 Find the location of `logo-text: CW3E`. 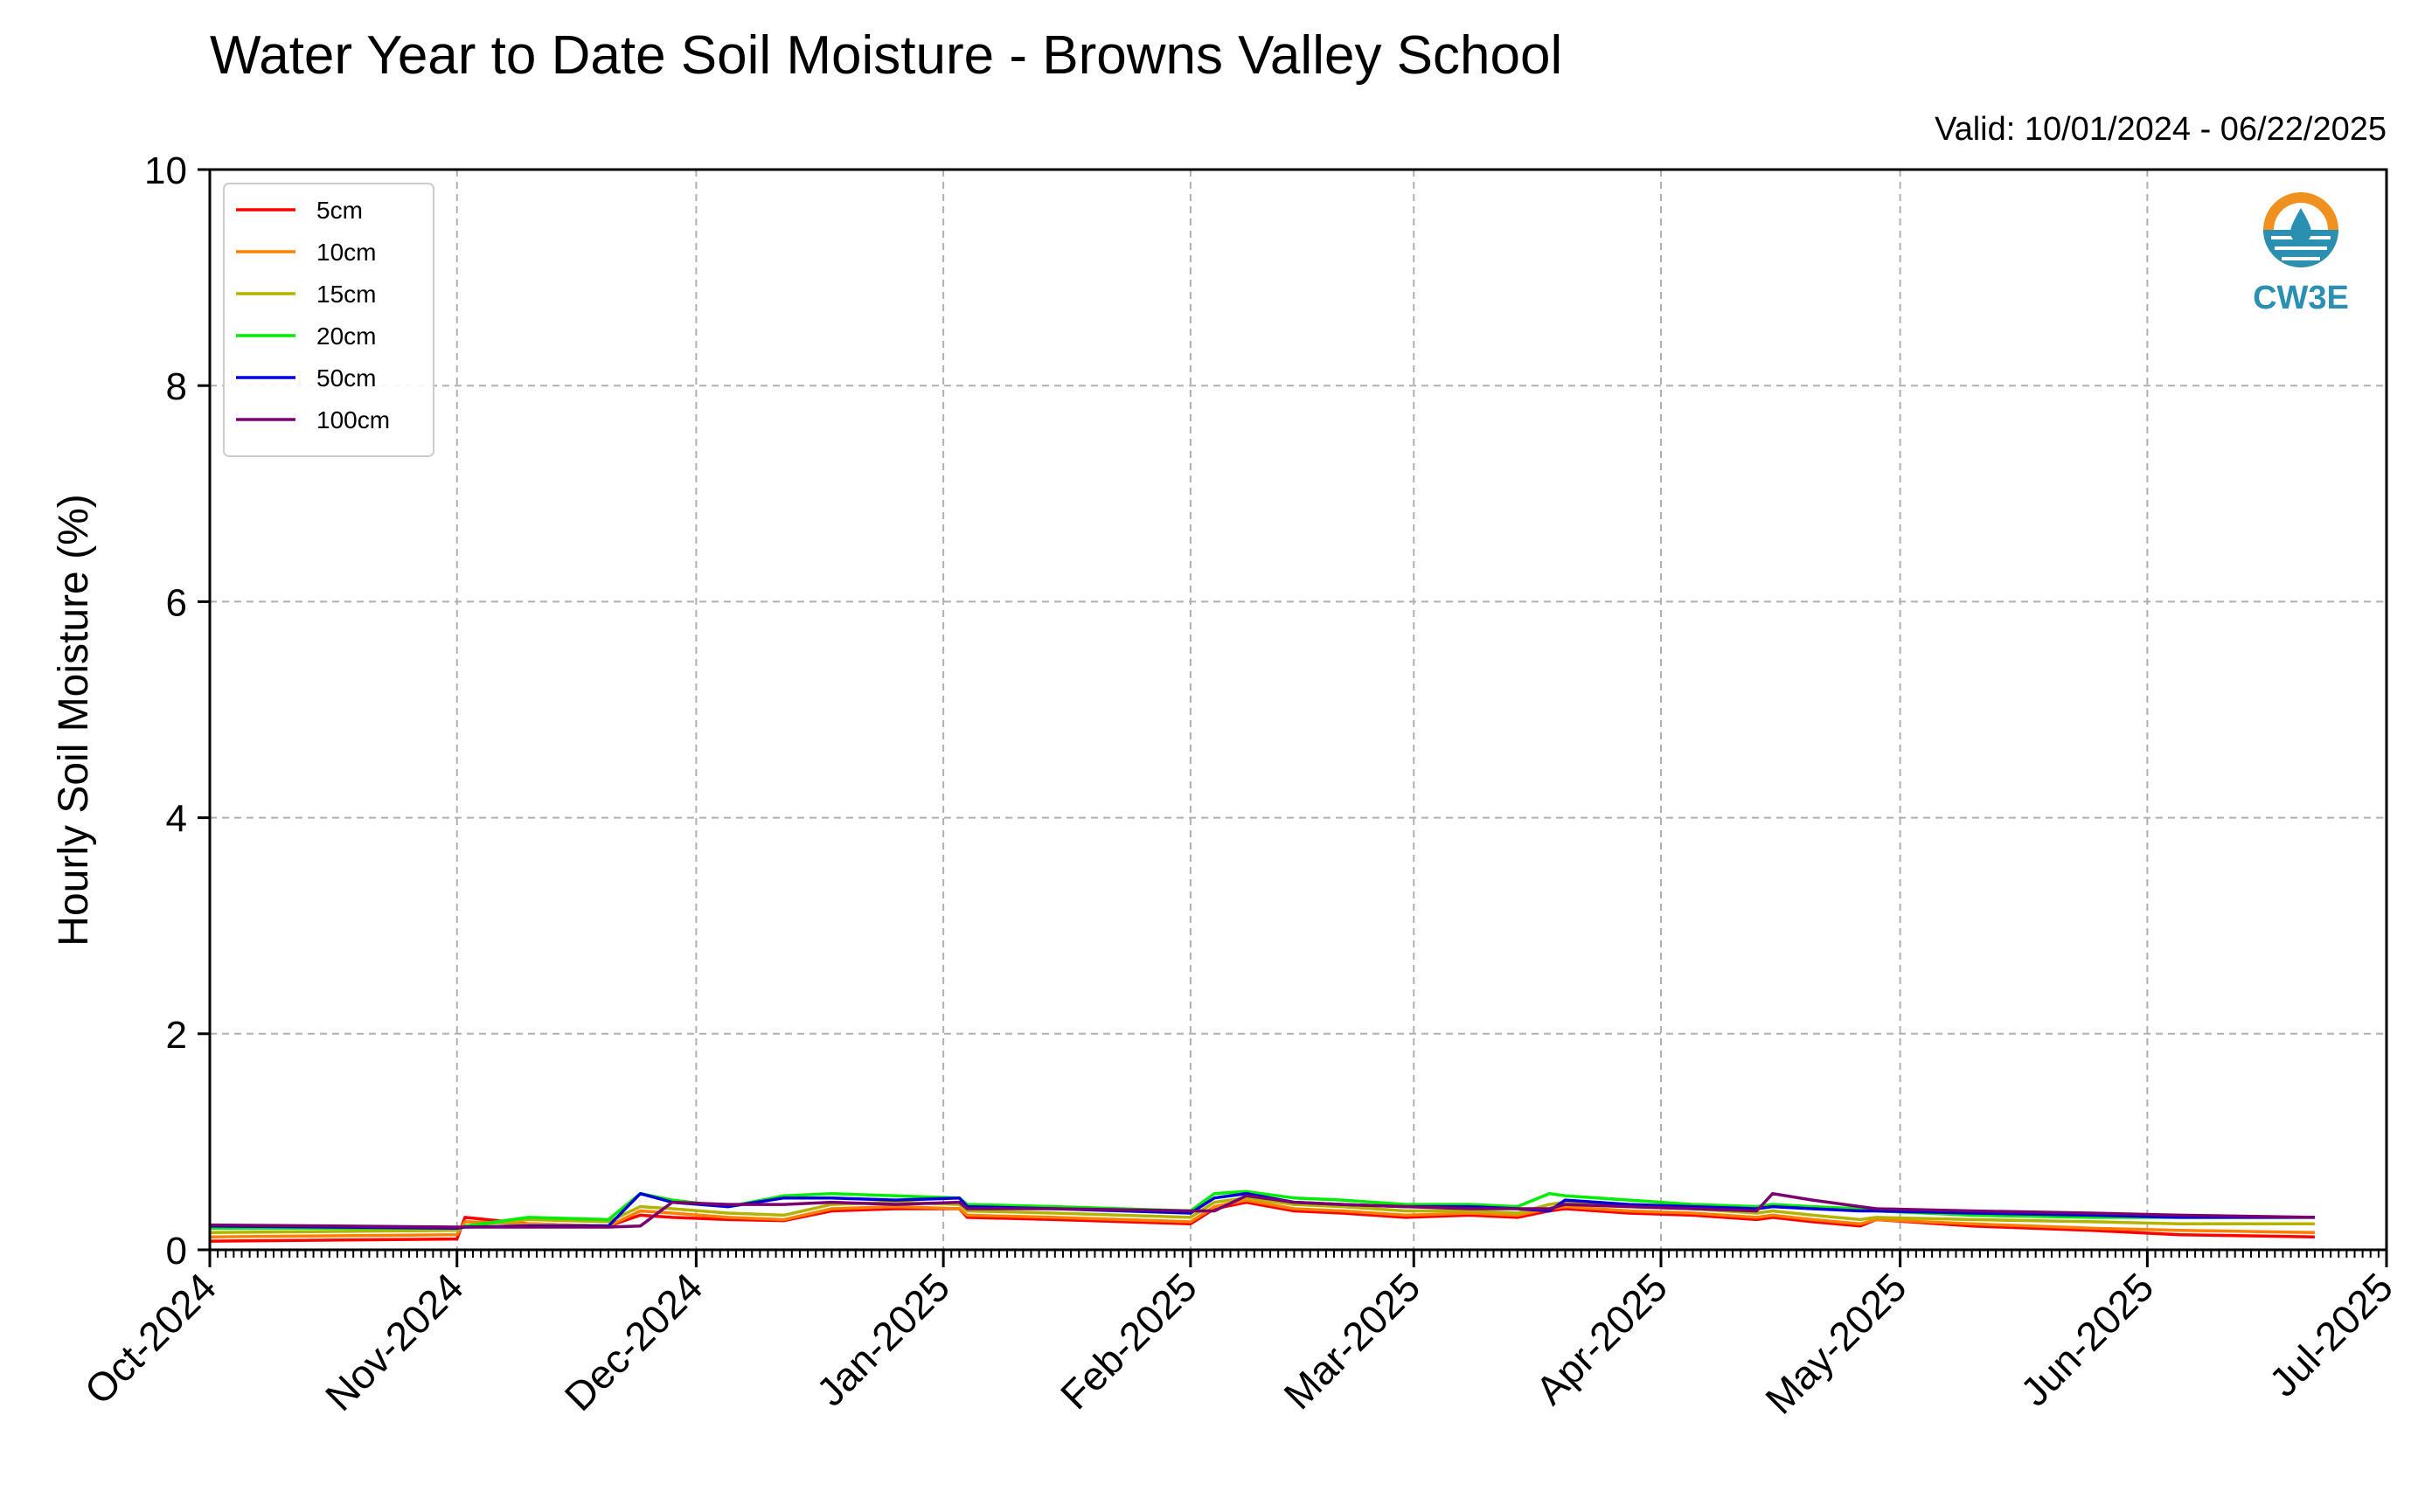

logo-text: CW3E is located at coordinates (2301, 298).